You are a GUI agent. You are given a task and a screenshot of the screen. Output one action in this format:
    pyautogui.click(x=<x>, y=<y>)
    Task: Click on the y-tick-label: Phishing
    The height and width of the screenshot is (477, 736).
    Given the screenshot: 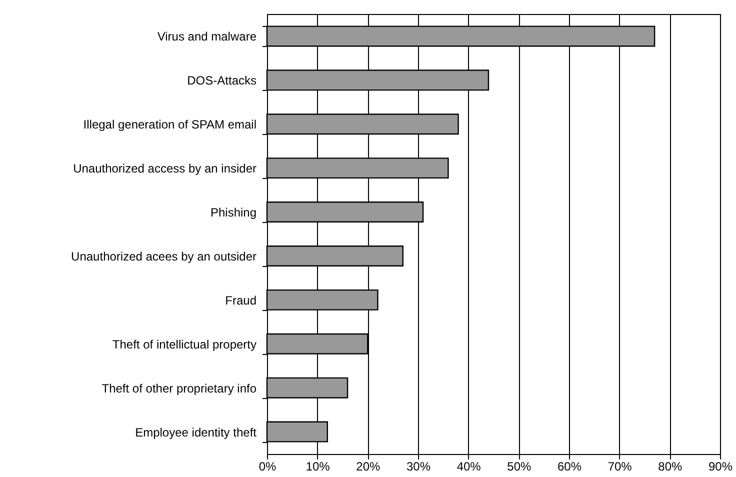 What is the action you would take?
    pyautogui.click(x=233, y=213)
    